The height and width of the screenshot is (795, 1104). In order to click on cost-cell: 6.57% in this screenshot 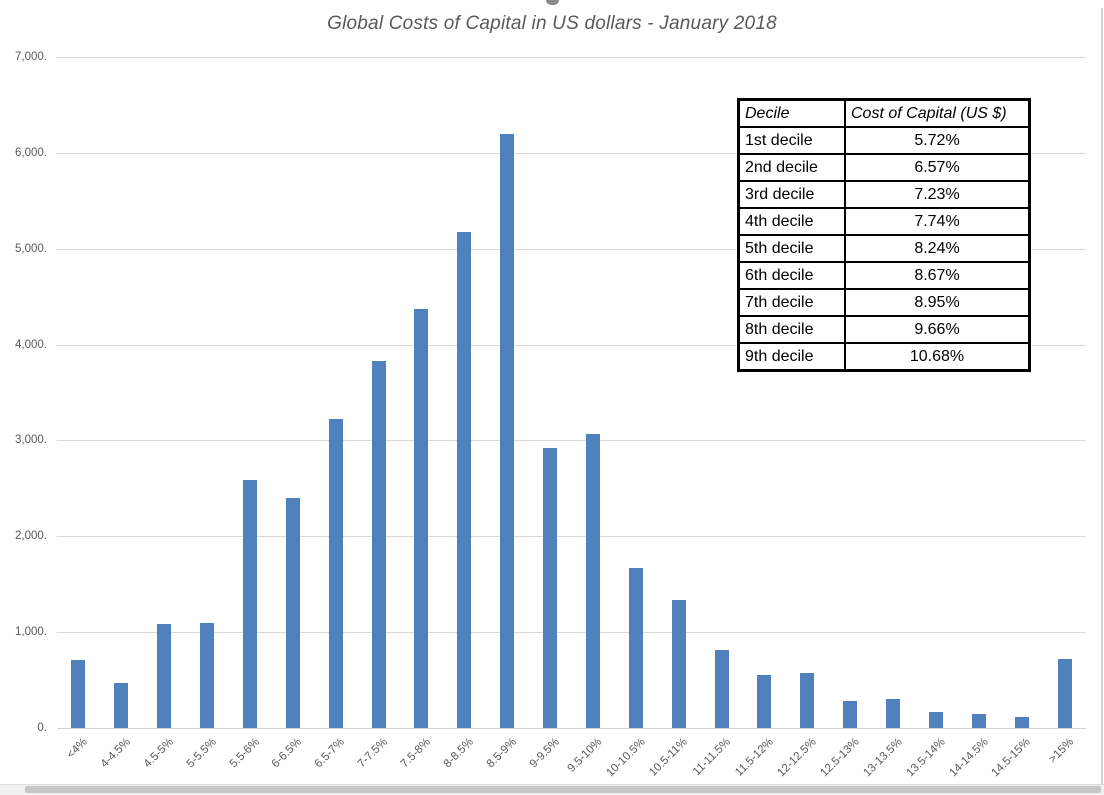, I will do `click(937, 167)`.